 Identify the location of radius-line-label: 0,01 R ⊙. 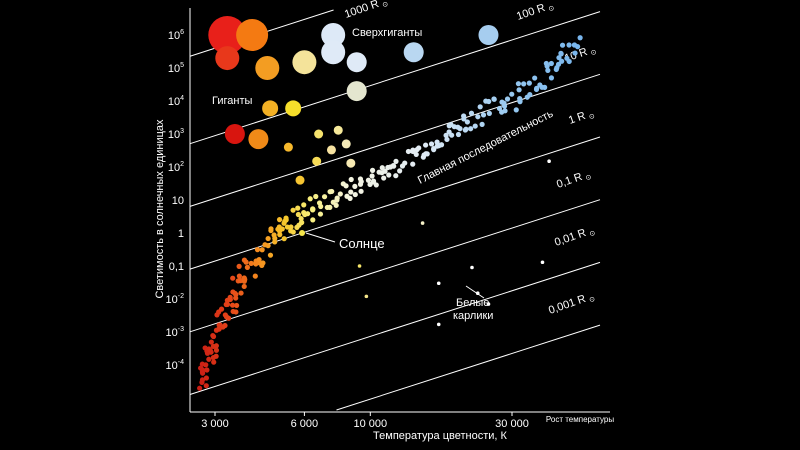
(574, 237).